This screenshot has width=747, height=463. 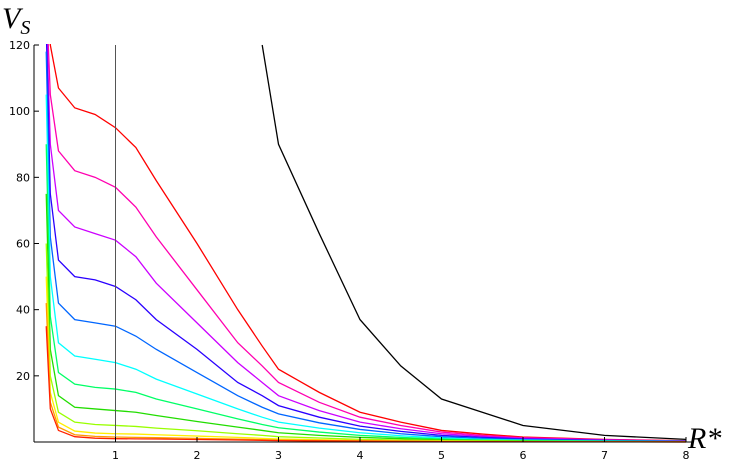 What do you see at coordinates (23, 376) in the screenshot?
I see `y-tick-label: 20` at bounding box center [23, 376].